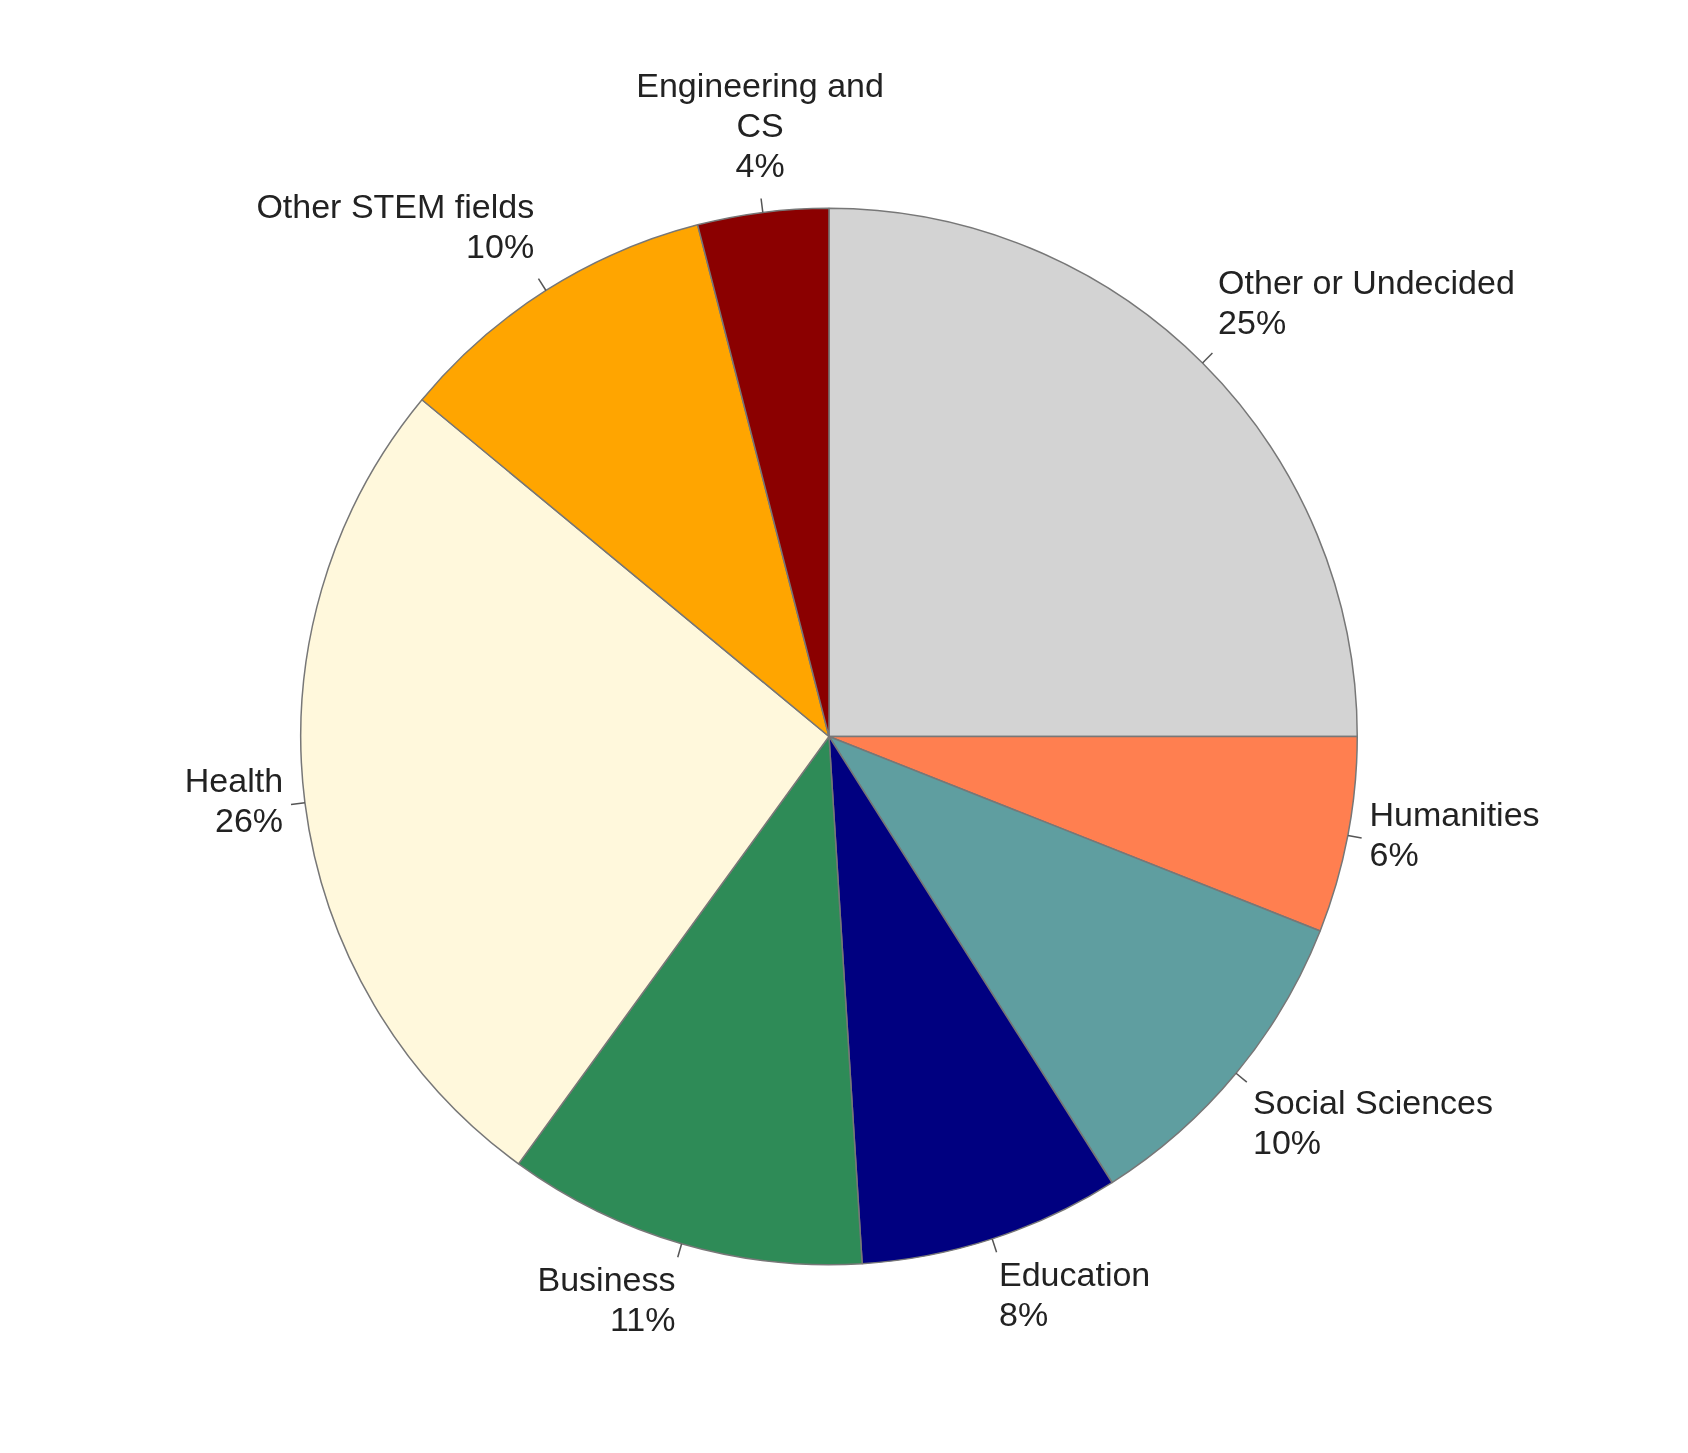 This screenshot has width=1688, height=1453. Describe the element at coordinates (1024, 1314) in the screenshot. I see `data-label: 8%` at that location.